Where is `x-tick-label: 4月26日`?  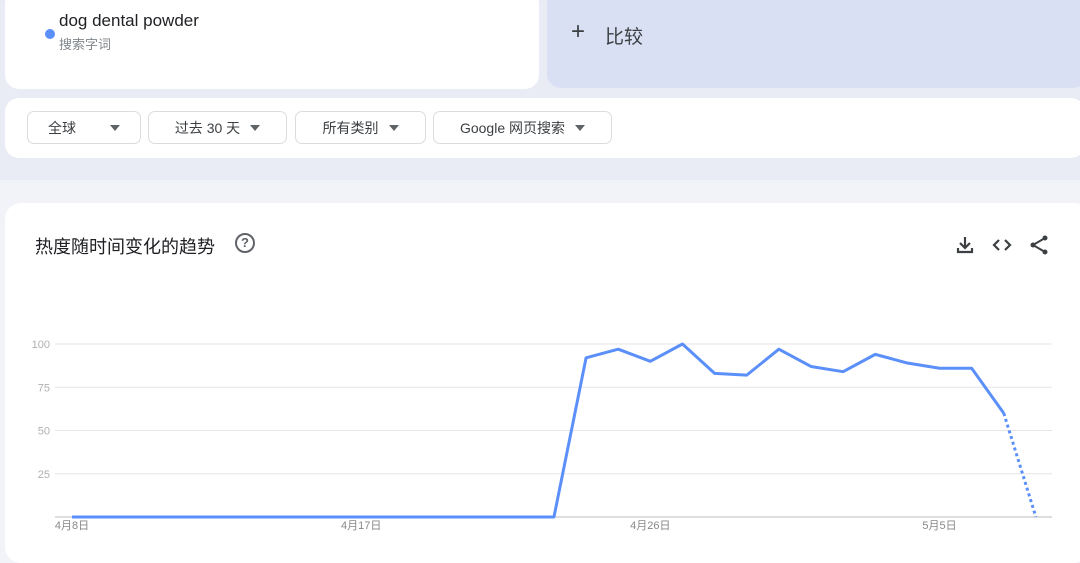 x-tick-label: 4月26日 is located at coordinates (650, 526).